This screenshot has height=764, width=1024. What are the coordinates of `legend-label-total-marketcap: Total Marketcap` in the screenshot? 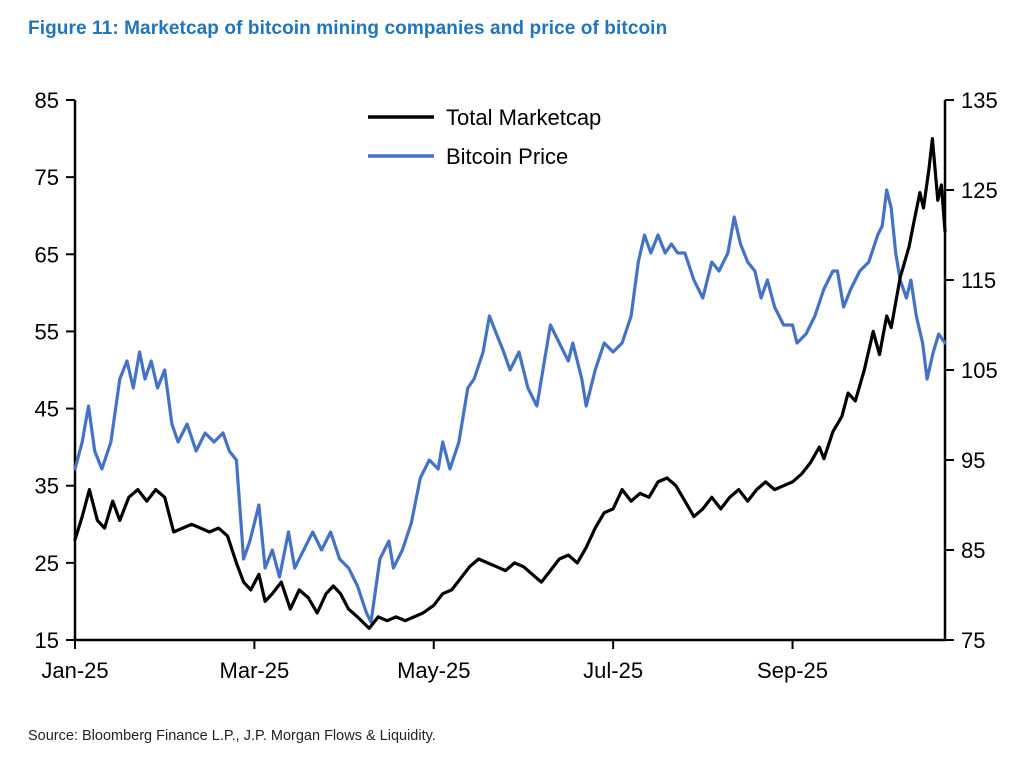 It's located at (523, 117).